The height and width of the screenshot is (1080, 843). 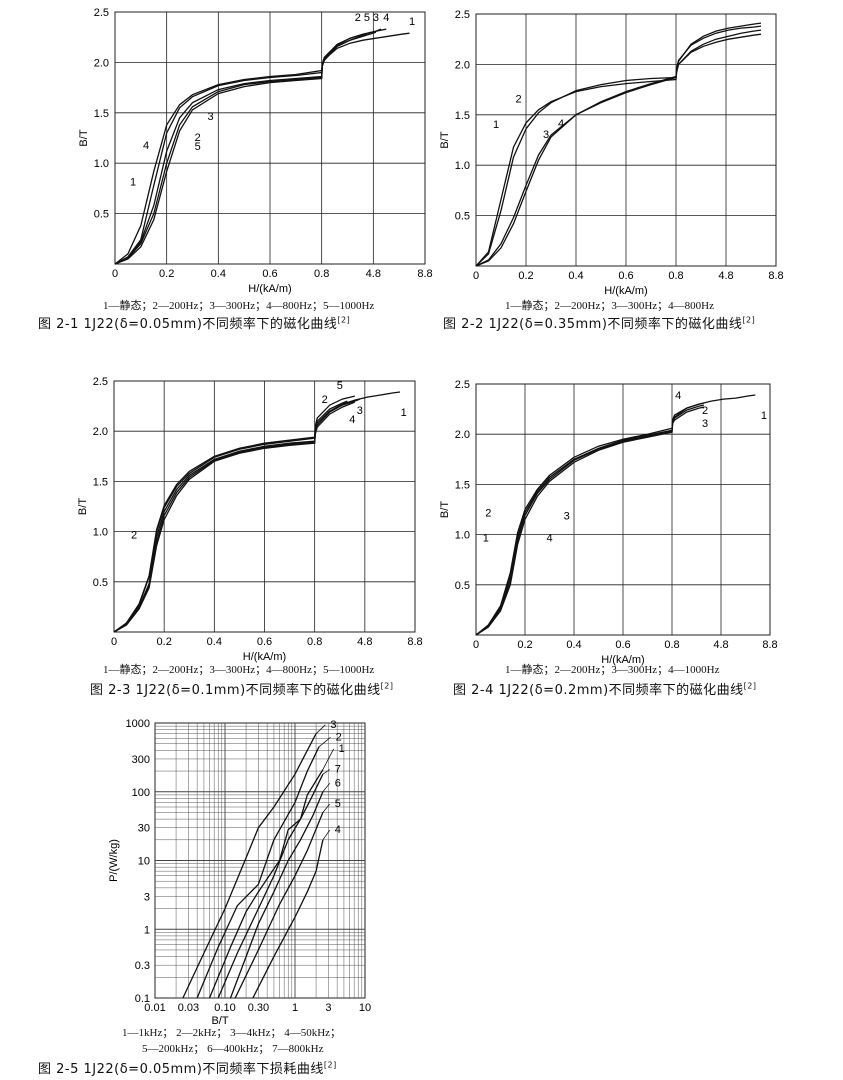 What do you see at coordinates (142, 966) in the screenshot?
I see `fig5-ytick-label: 0.3` at bounding box center [142, 966].